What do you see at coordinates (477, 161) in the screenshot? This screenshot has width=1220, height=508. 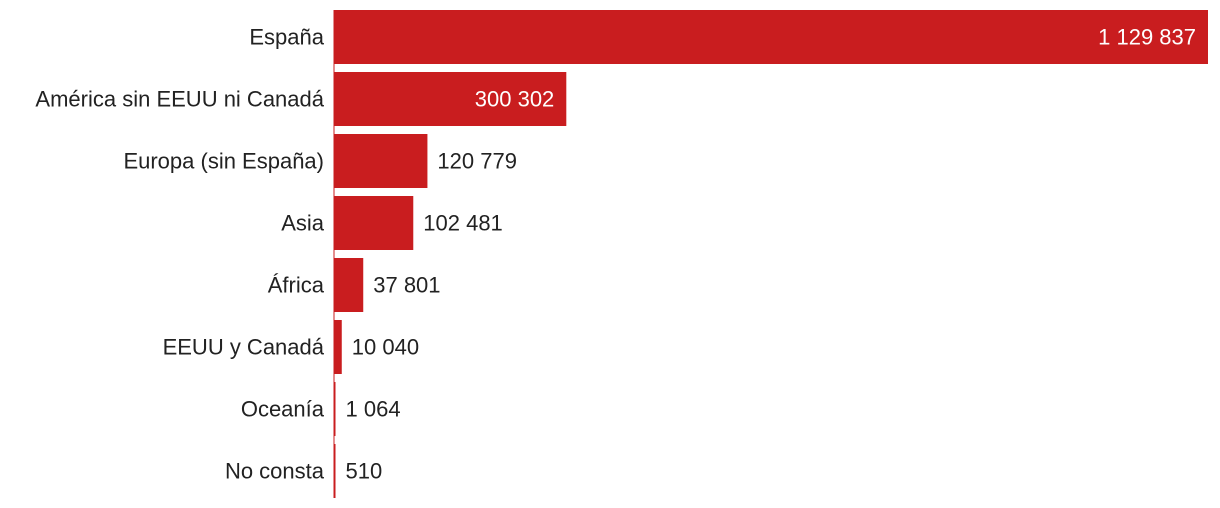 I see `value-label: 120 779` at bounding box center [477, 161].